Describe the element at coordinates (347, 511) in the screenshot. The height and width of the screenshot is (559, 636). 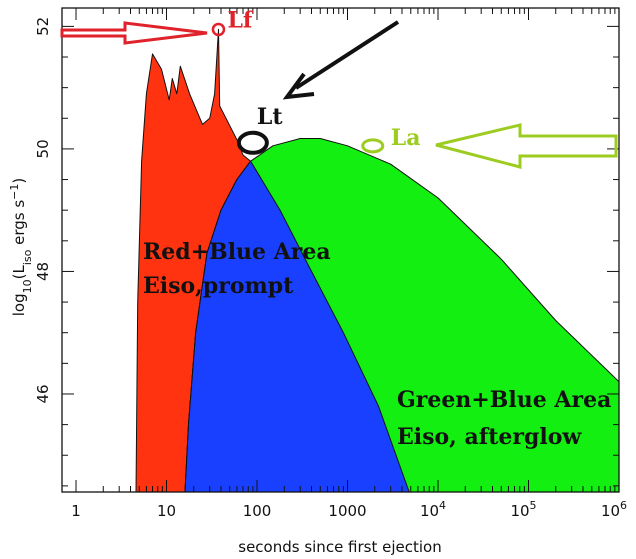
I see `x-tick-label: 1000` at that location.